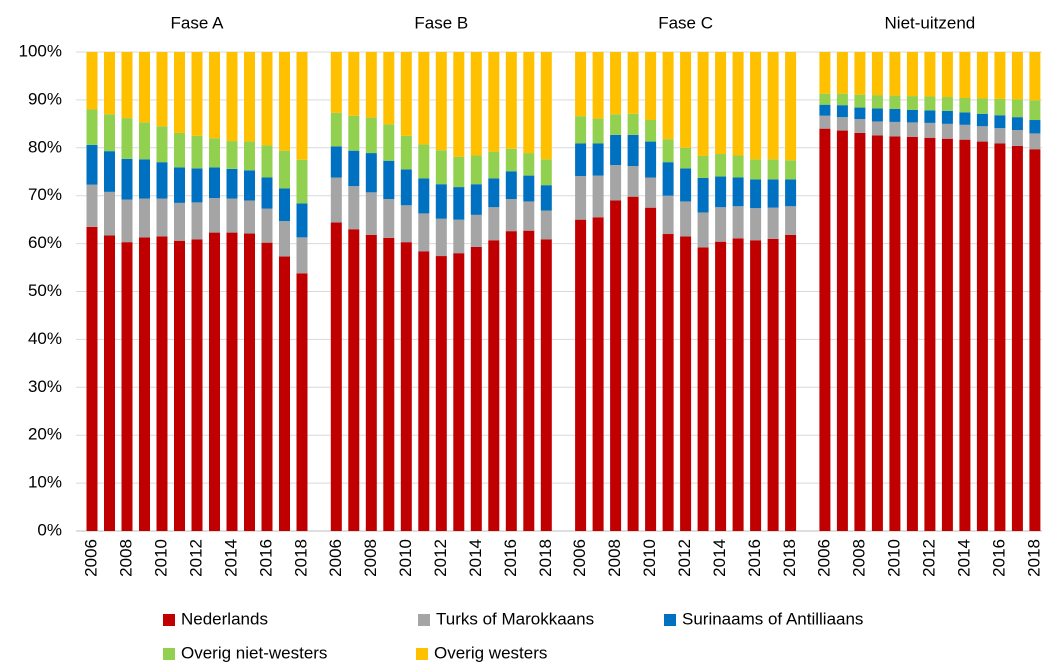  I want to click on x-tick-label: 2016, so click(754, 558).